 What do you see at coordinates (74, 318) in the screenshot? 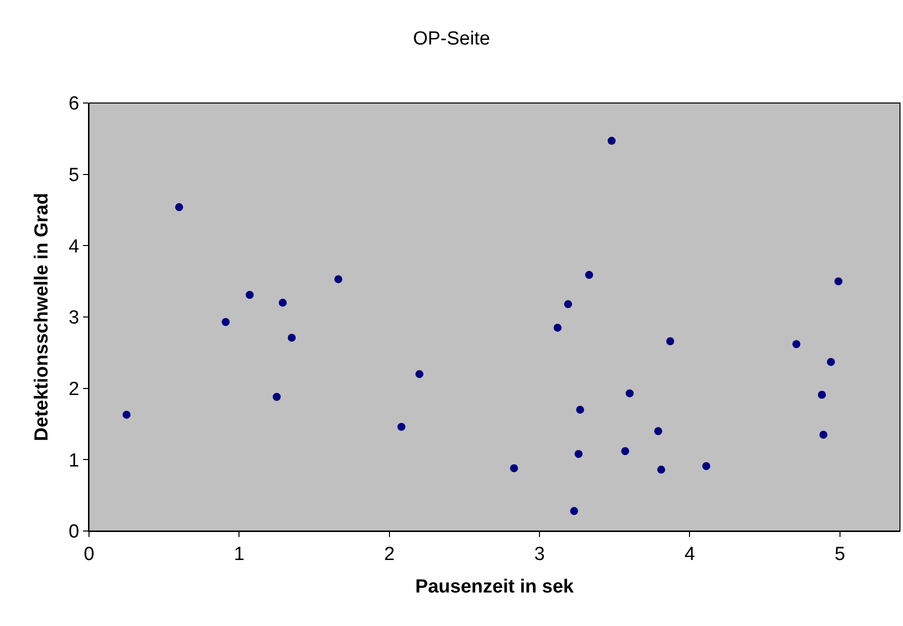
I see `y-tick-label: 3` at bounding box center [74, 318].